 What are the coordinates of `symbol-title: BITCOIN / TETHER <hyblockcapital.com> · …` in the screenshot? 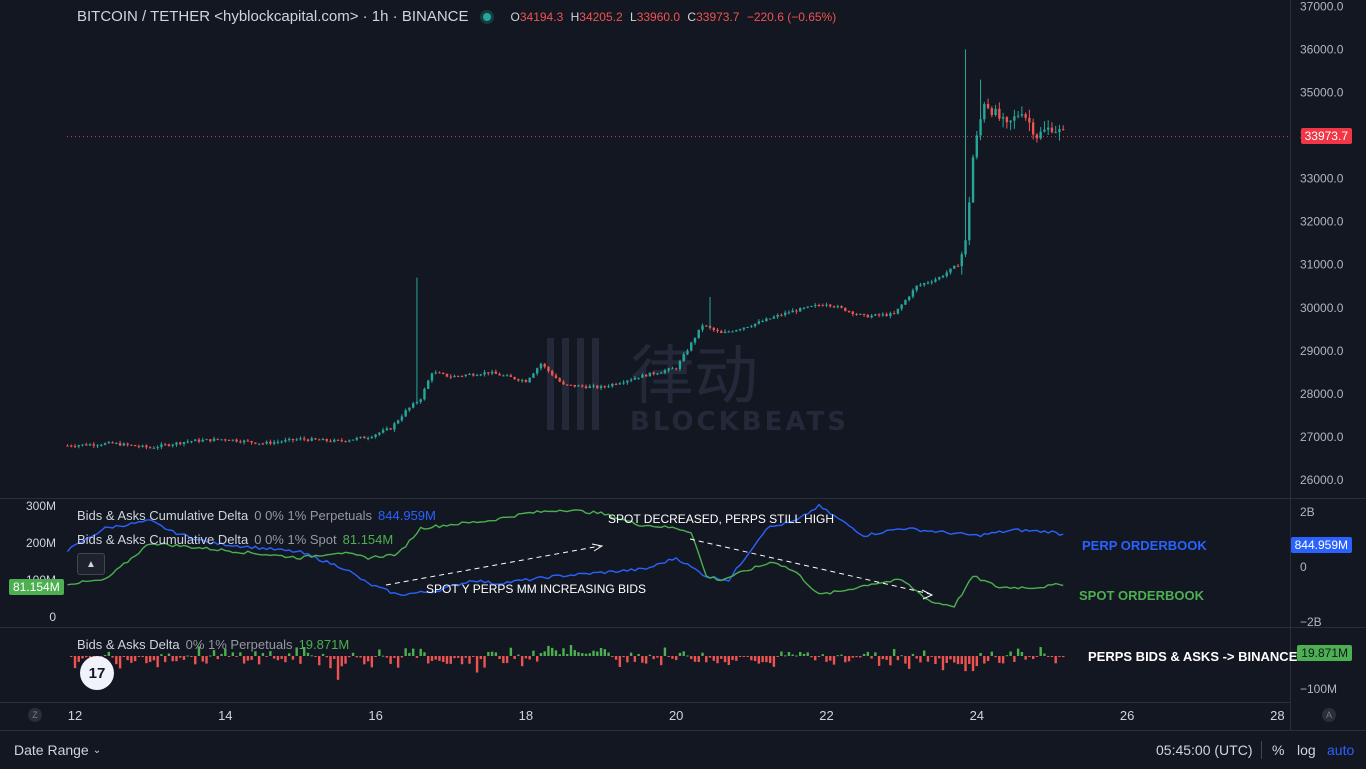 It's located at (273, 16).